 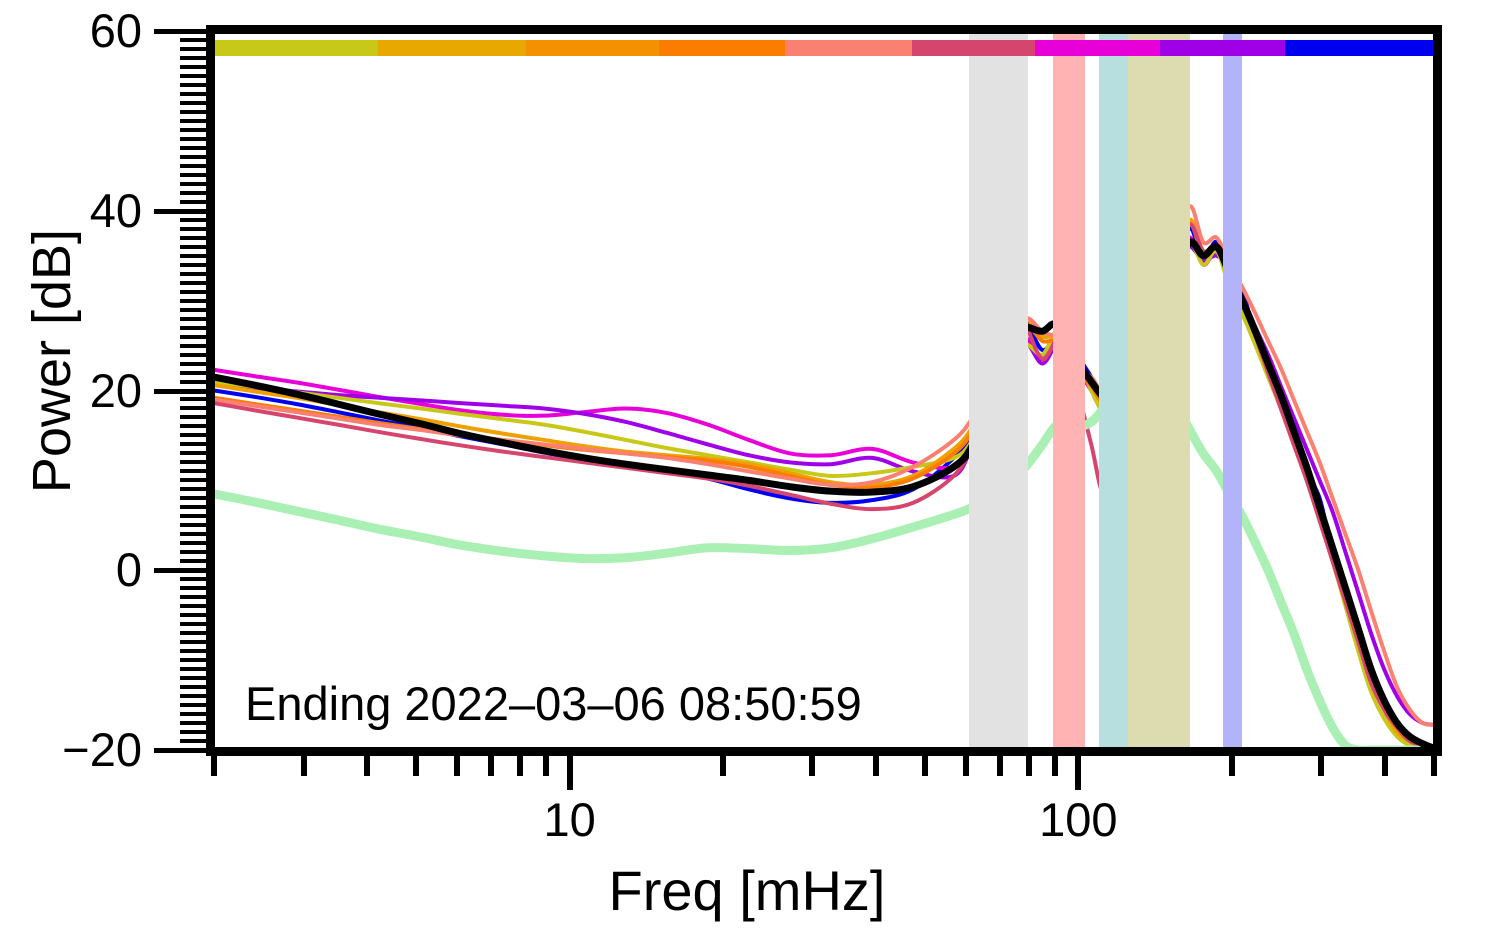 What do you see at coordinates (128, 570) in the screenshot?
I see `y-tick-label: 0` at bounding box center [128, 570].